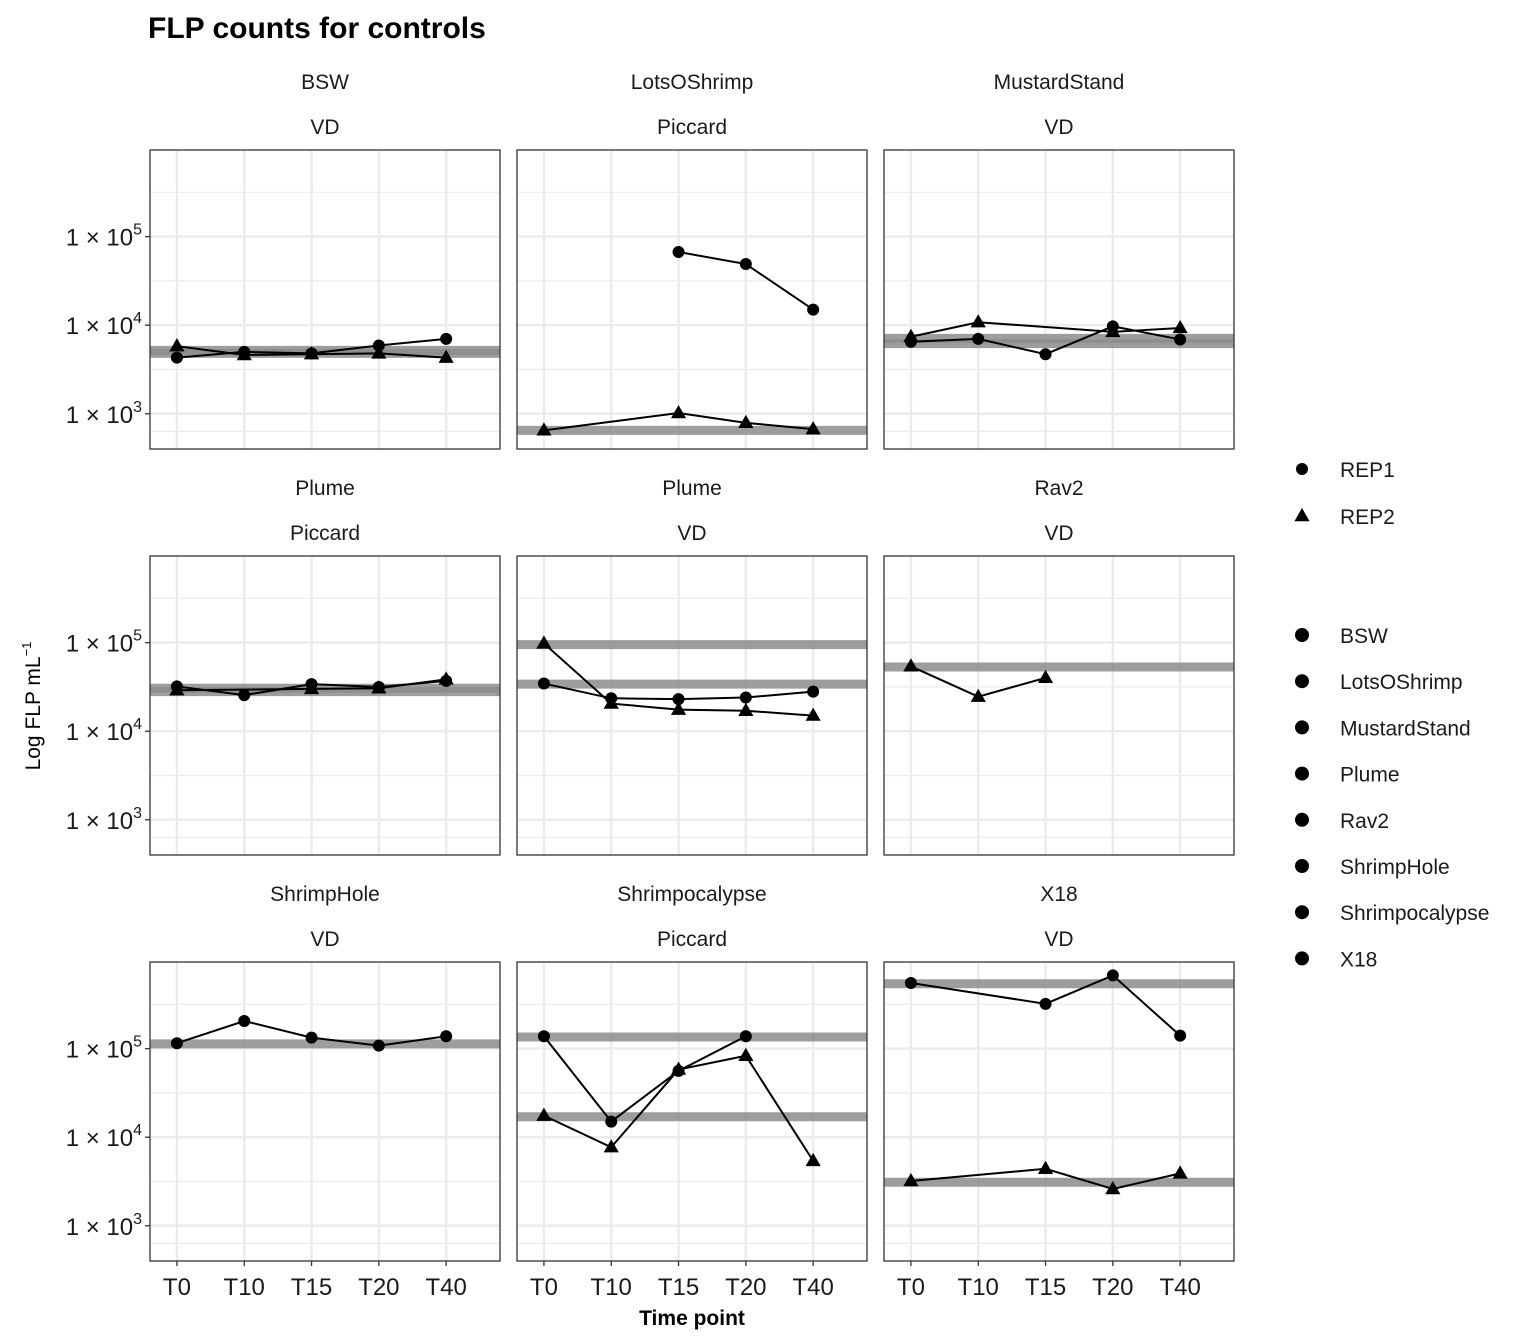 The width and height of the screenshot is (1536, 1344). What do you see at coordinates (26, 649) in the screenshot?
I see `y-axis-title-superscript: −1` at bounding box center [26, 649].